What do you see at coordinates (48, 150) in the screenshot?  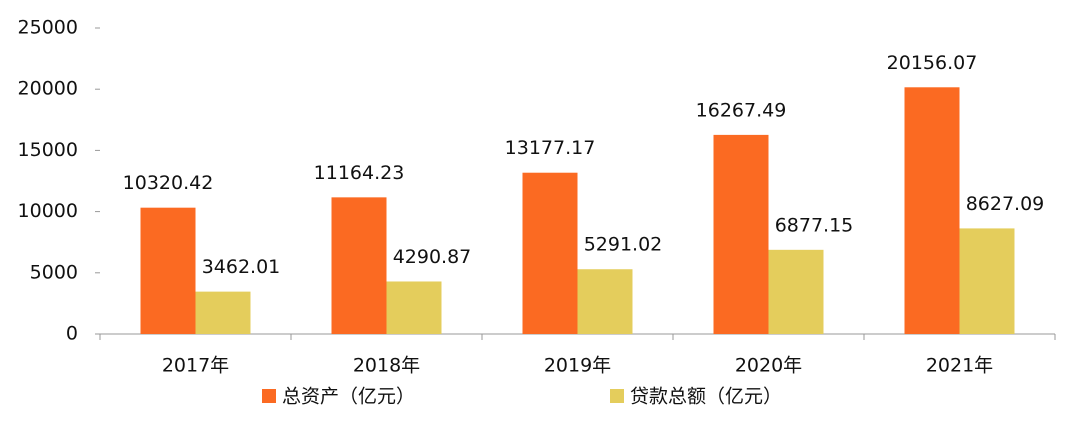 I see `y-tick-label: 15000` at bounding box center [48, 150].